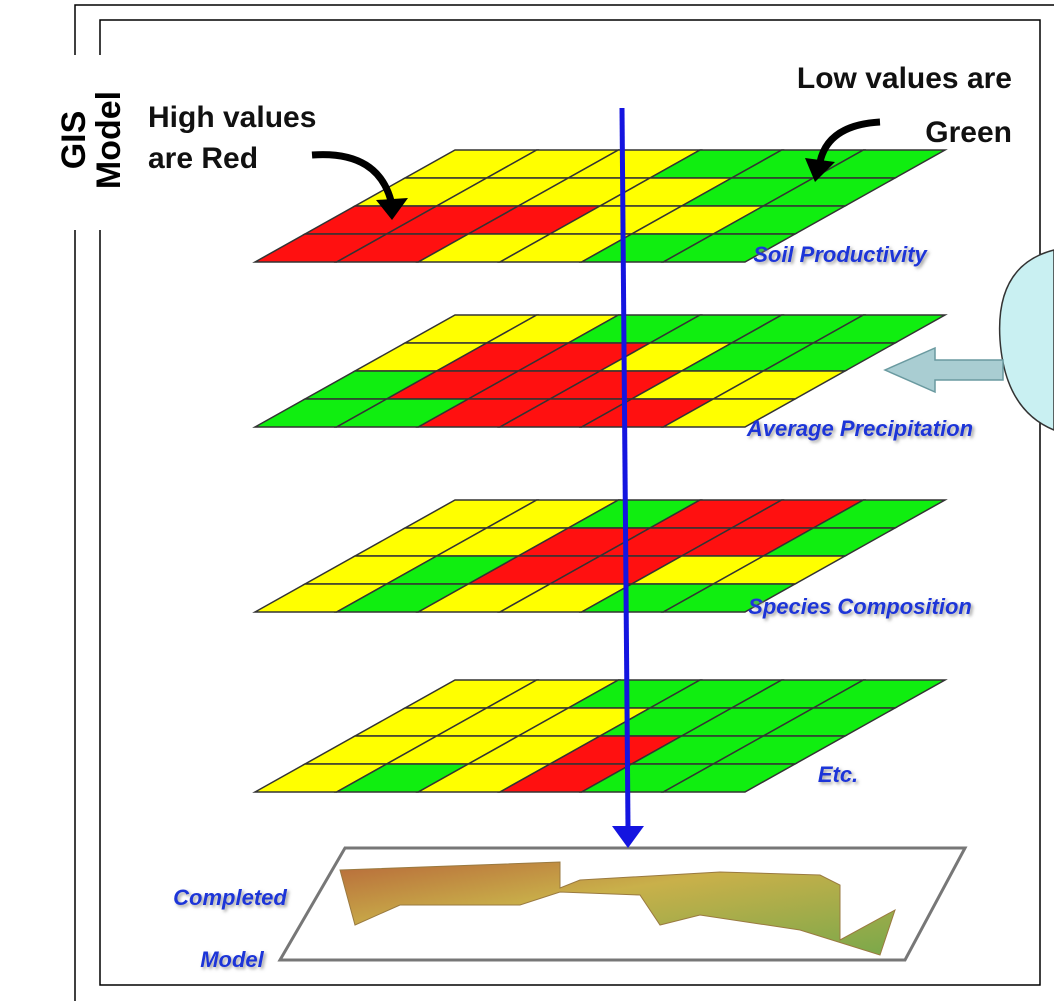  Describe the element at coordinates (848, 140) in the screenshot. I see `low-arrow` at that location.